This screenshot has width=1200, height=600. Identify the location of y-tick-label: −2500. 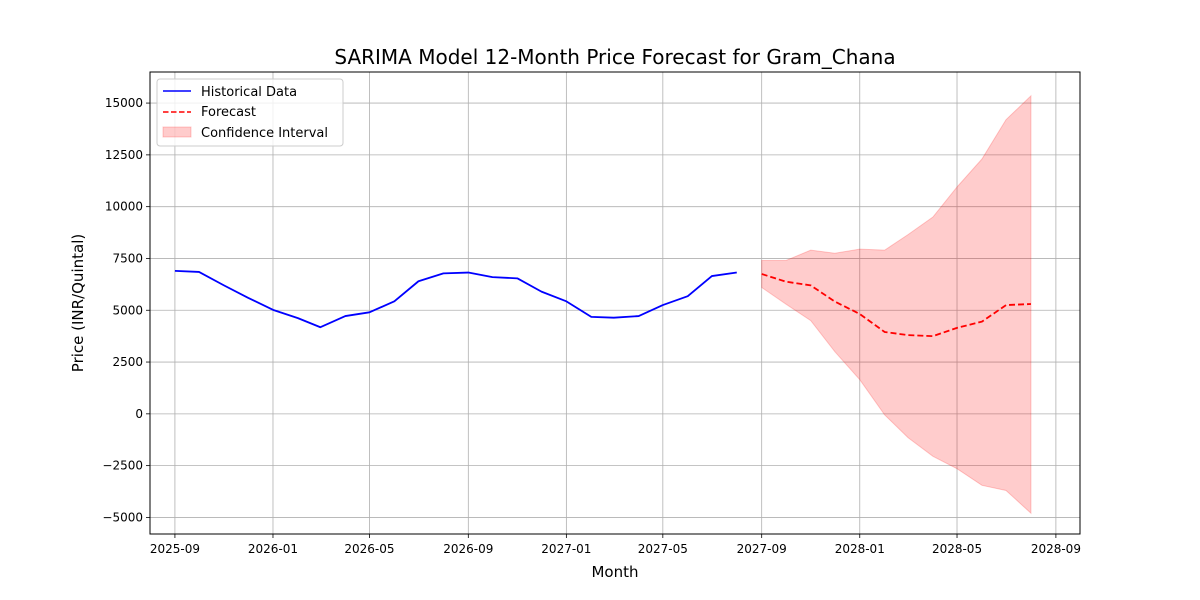
(122, 466).